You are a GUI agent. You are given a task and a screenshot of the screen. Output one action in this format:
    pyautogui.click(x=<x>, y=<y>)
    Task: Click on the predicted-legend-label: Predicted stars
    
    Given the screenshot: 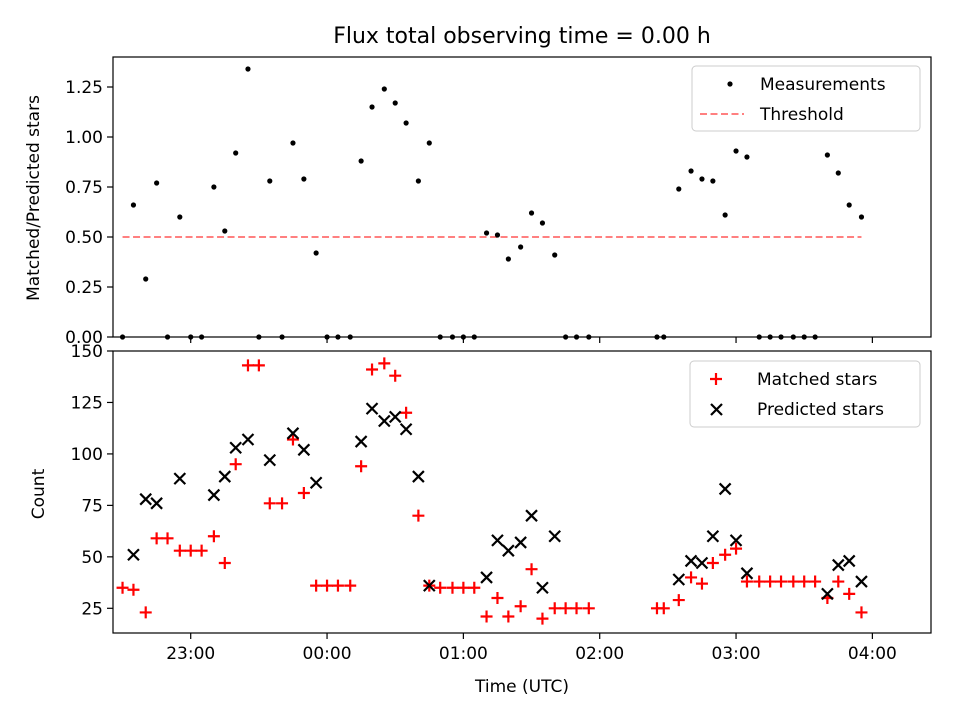 What is the action you would take?
    pyautogui.click(x=820, y=410)
    